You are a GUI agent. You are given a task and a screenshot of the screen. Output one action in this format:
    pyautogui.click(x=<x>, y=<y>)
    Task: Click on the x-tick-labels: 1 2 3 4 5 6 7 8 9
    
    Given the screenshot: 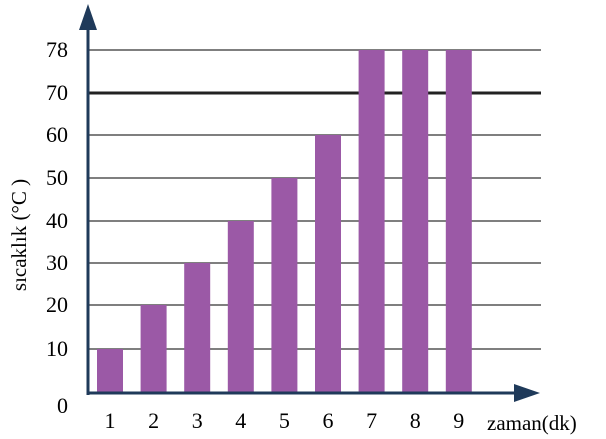 What is the action you would take?
    pyautogui.click(x=285, y=420)
    